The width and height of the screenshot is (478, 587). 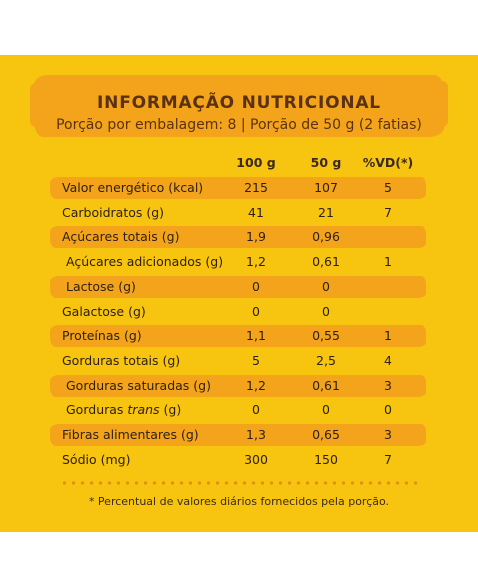 What do you see at coordinates (326, 237) in the screenshot?
I see `value-50g: 0,96` at bounding box center [326, 237].